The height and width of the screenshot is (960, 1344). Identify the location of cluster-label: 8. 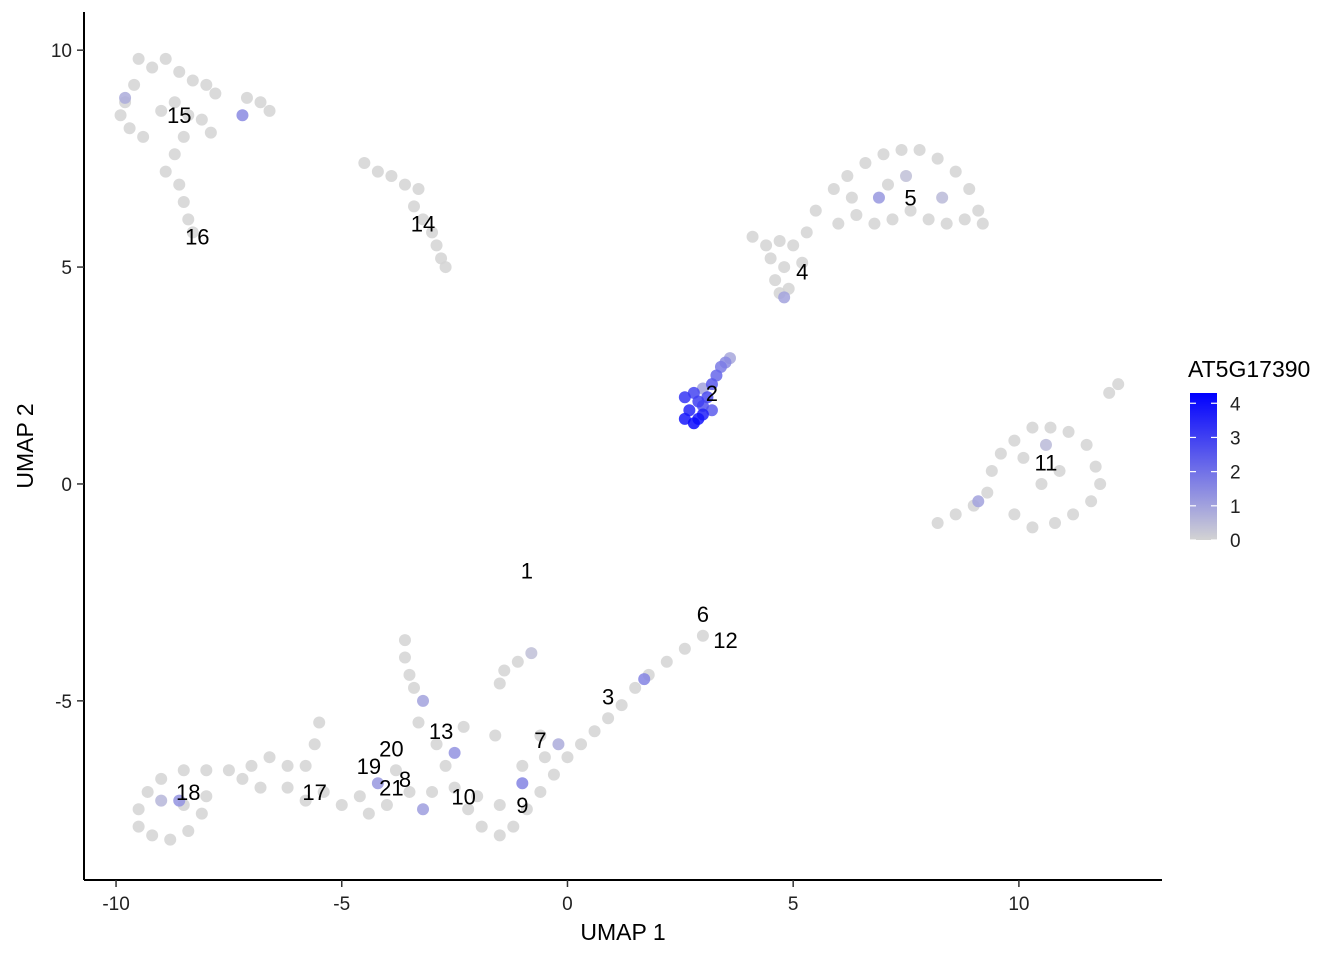
(405, 779).